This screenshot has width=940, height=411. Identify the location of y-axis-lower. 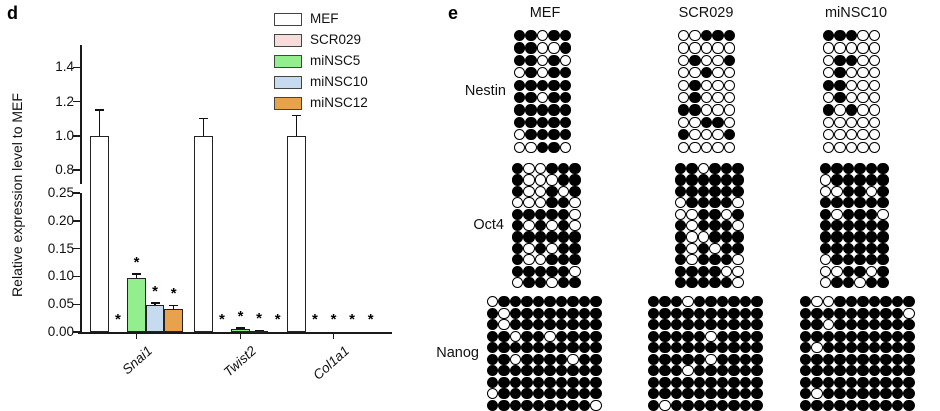
(81, 263).